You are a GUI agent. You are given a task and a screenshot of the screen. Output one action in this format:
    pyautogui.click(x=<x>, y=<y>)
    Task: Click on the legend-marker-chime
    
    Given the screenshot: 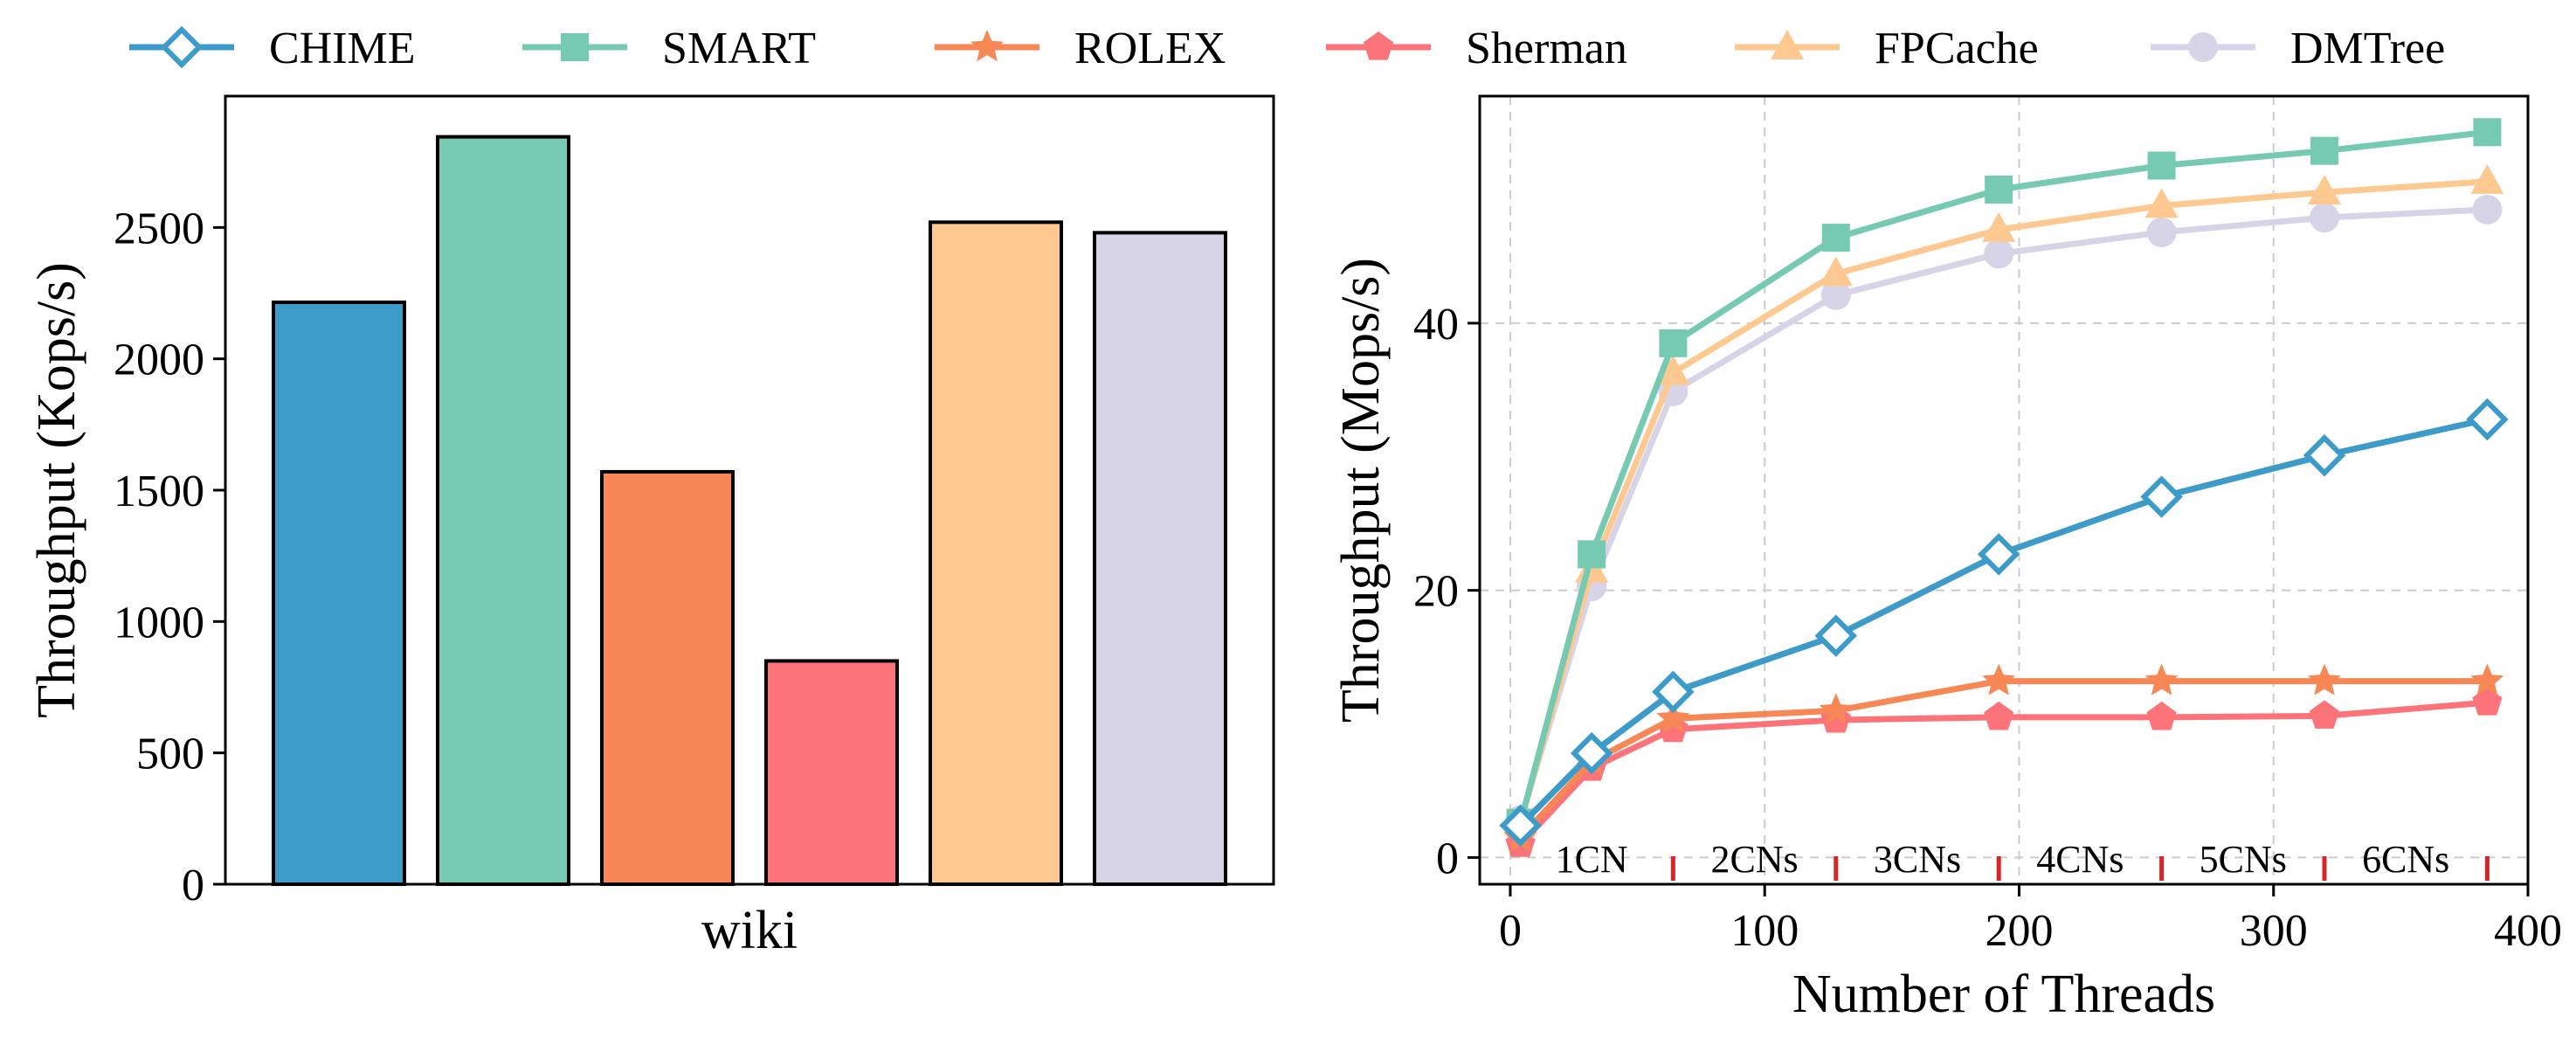 What is the action you would take?
    pyautogui.click(x=182, y=47)
    